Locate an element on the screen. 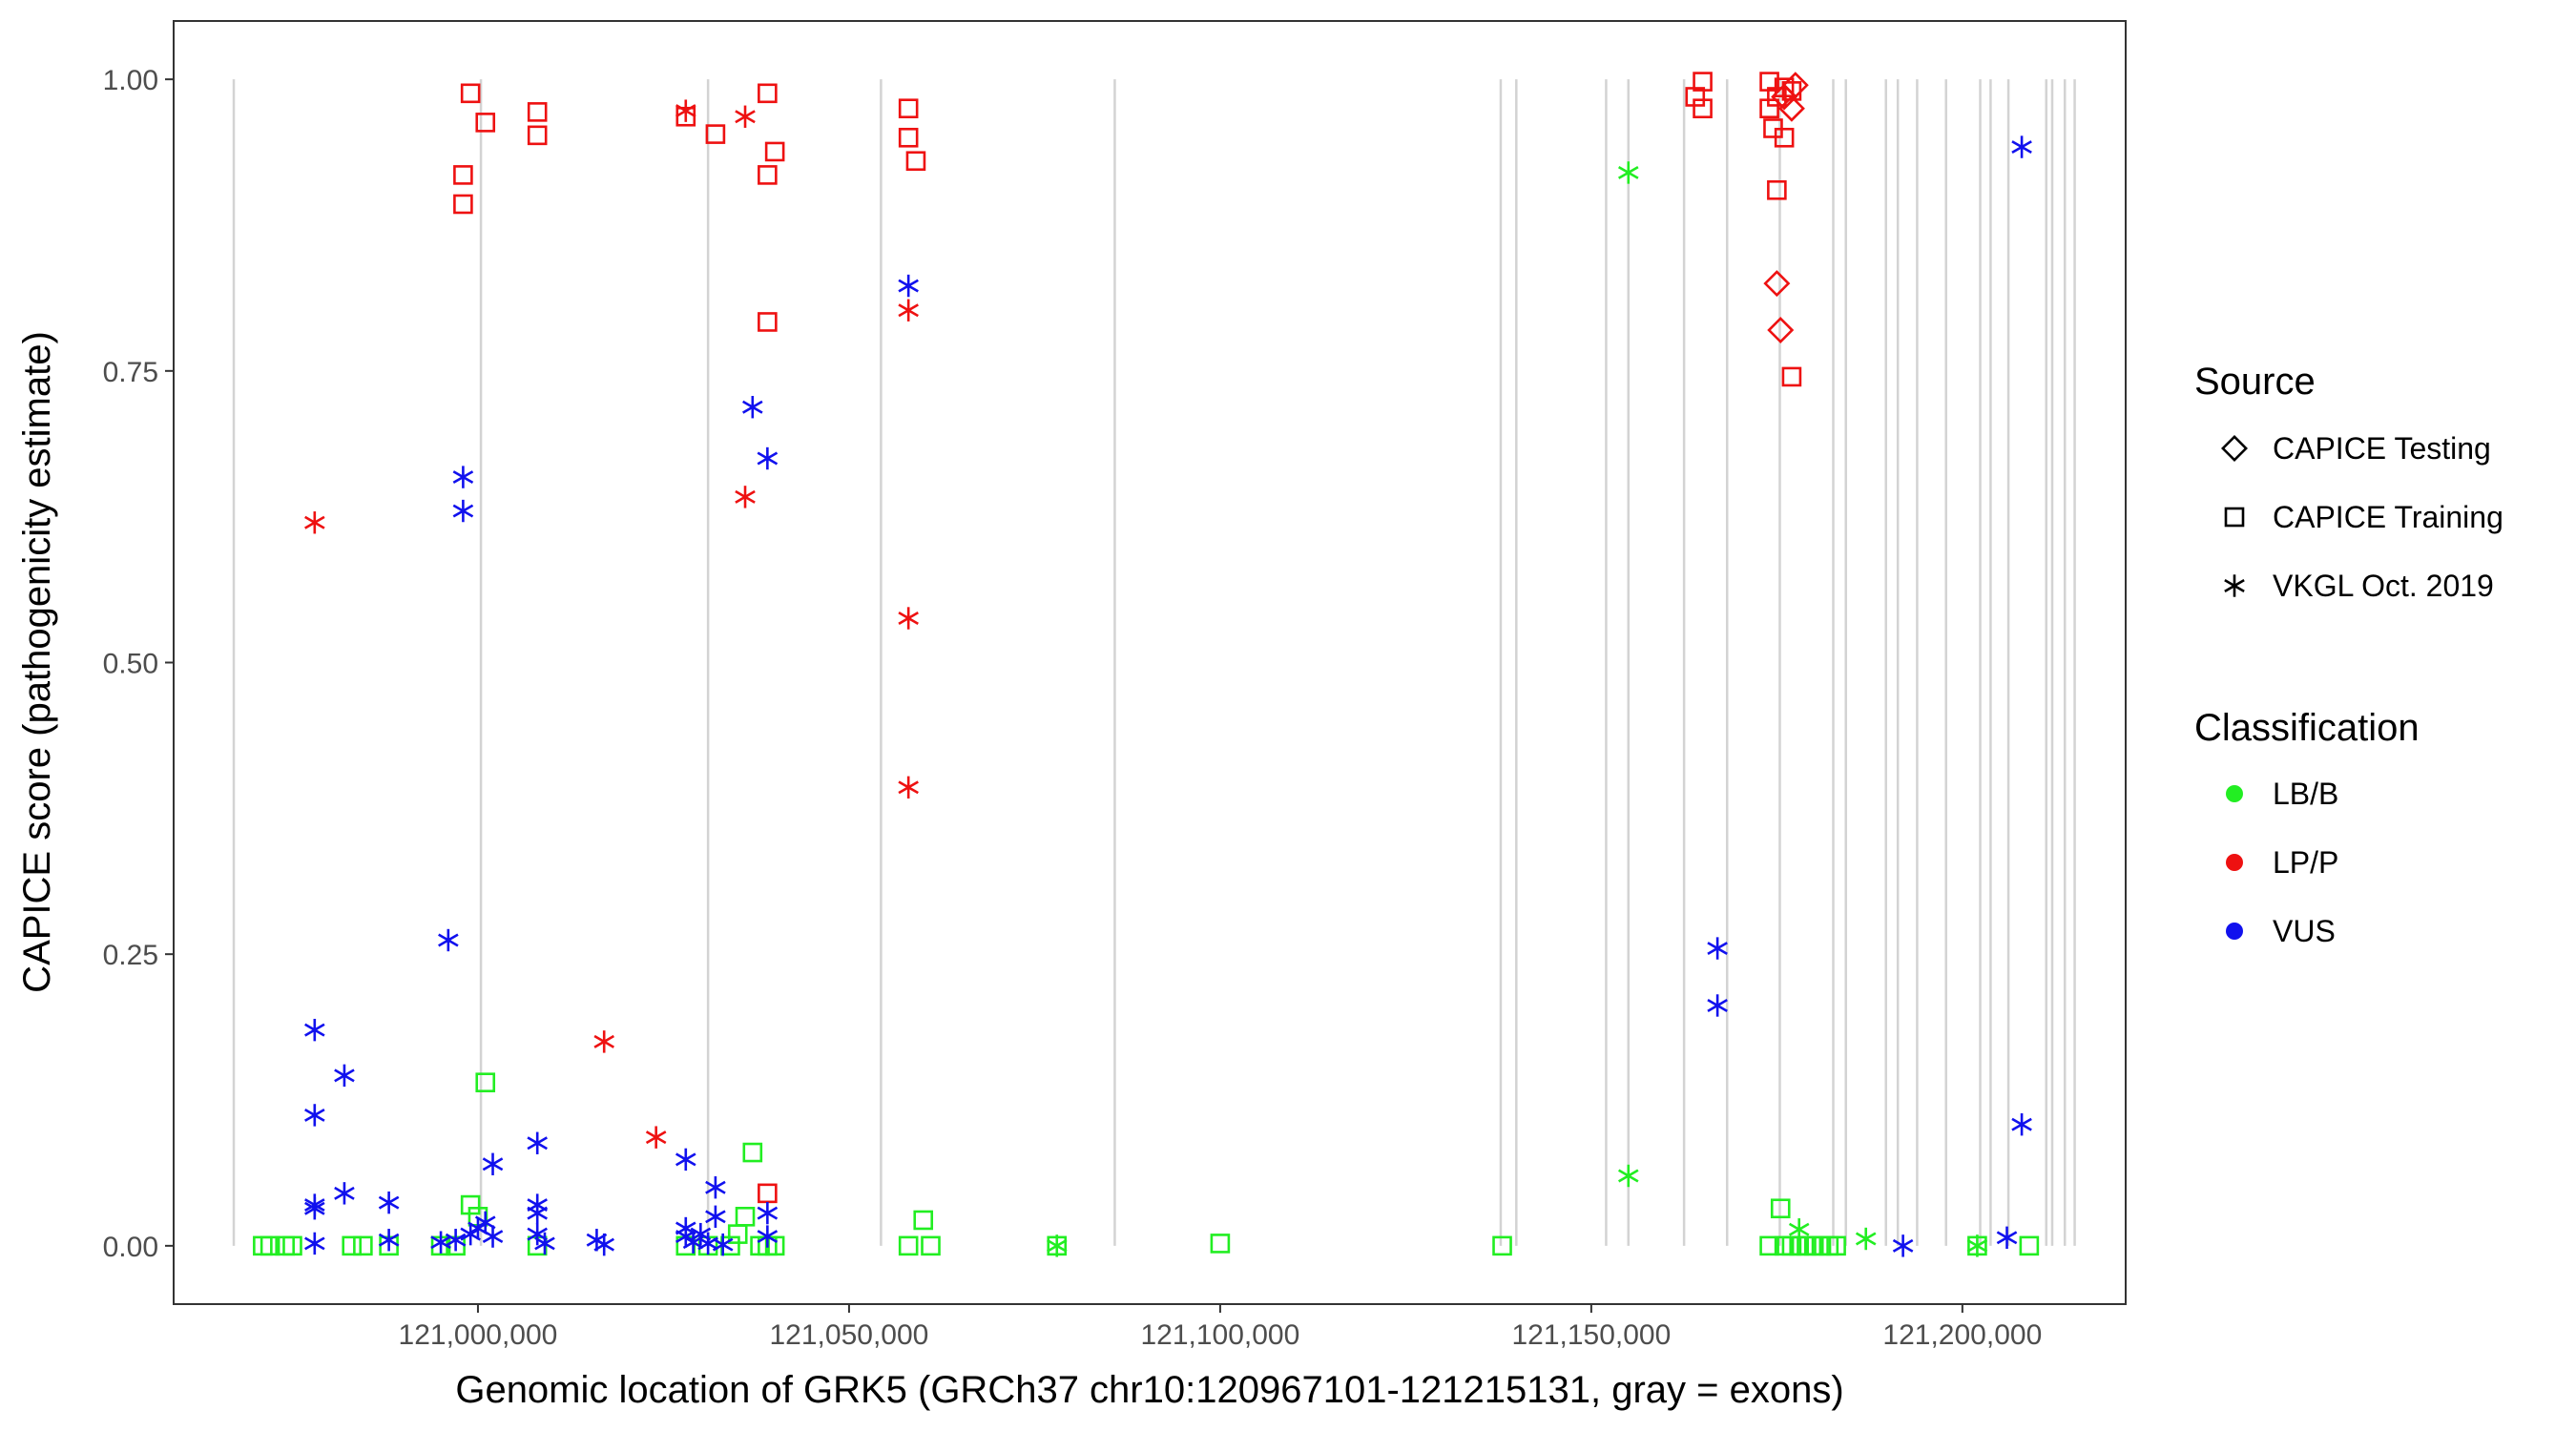 Image resolution: width=2576 pixels, height=1431 pixels. y-tick-label: 0.00 is located at coordinates (130, 1247).